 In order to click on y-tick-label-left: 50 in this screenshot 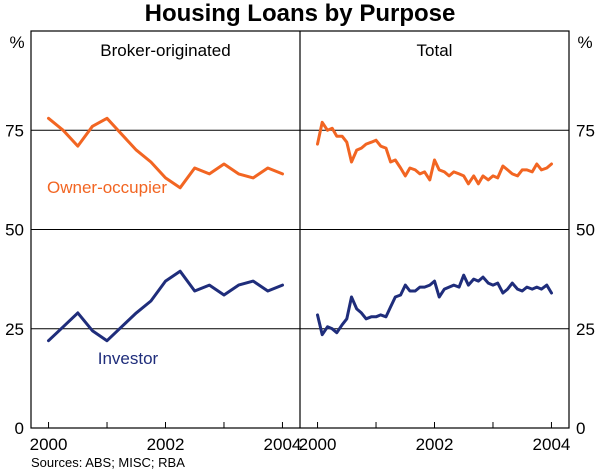, I will do `click(14, 230)`.